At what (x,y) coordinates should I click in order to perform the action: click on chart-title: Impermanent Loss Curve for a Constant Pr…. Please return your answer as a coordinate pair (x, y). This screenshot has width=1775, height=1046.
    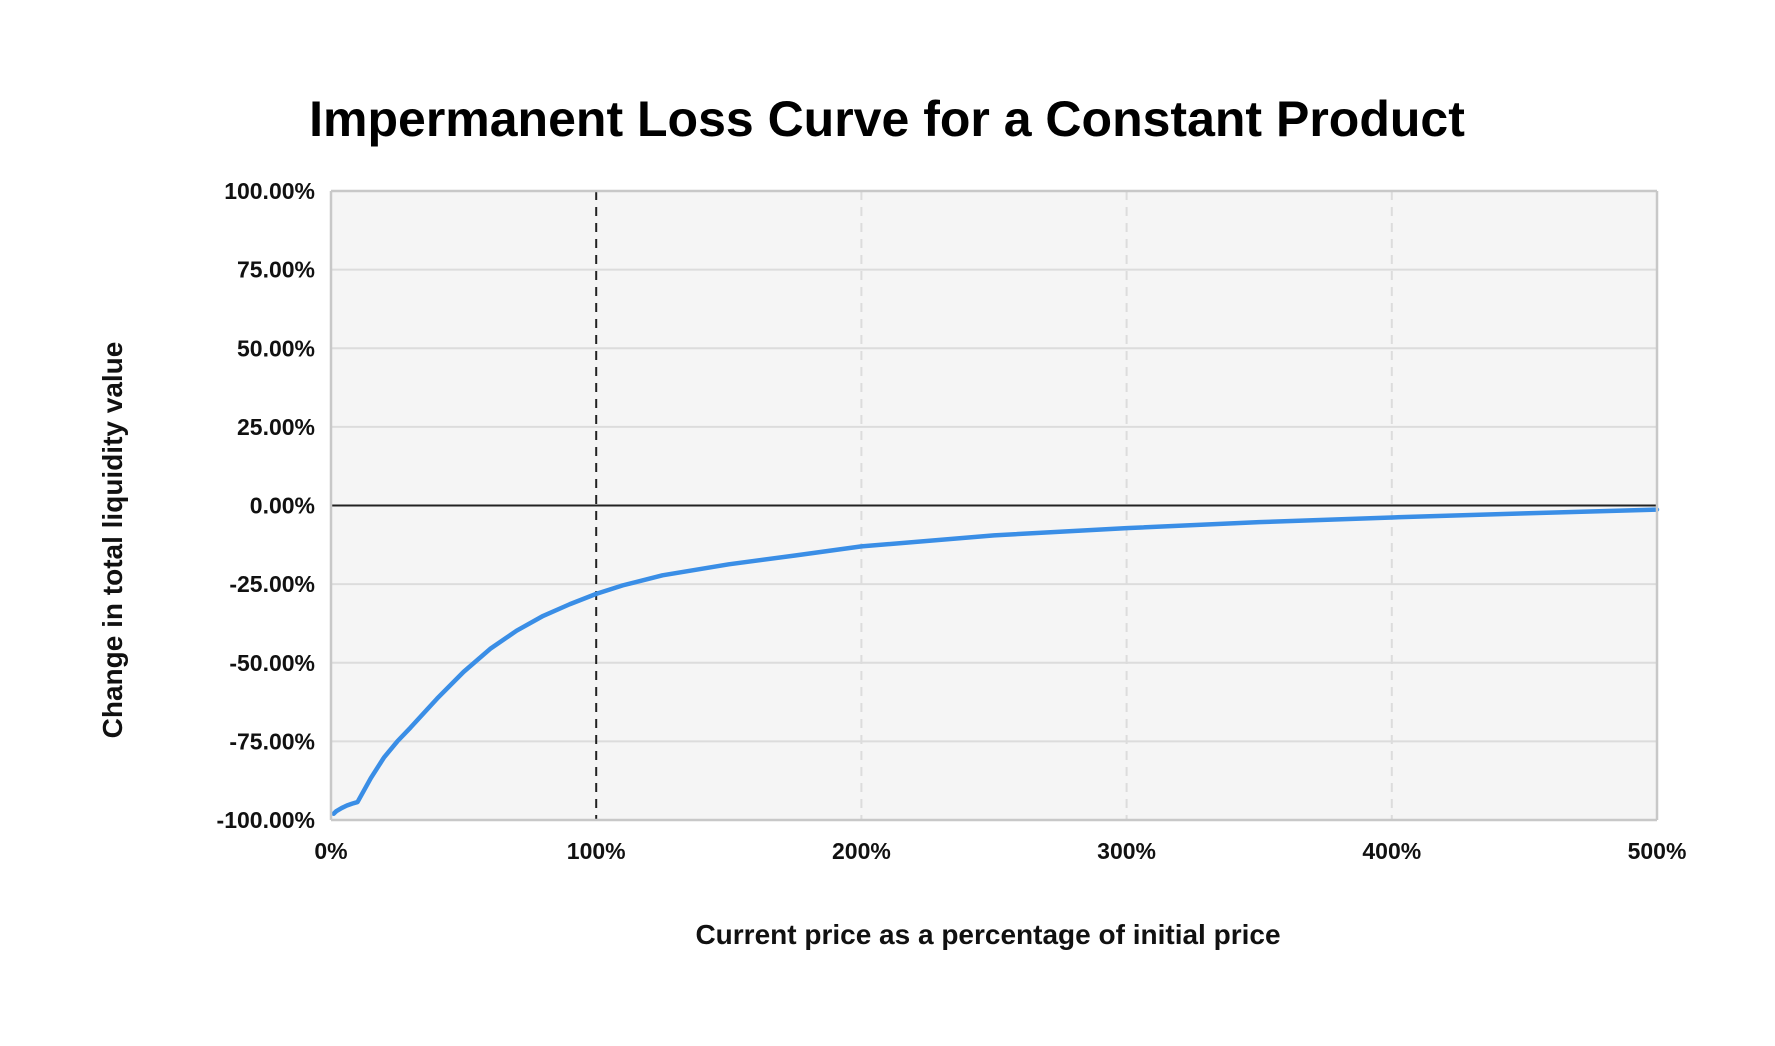
    Looking at the image, I should click on (887, 119).